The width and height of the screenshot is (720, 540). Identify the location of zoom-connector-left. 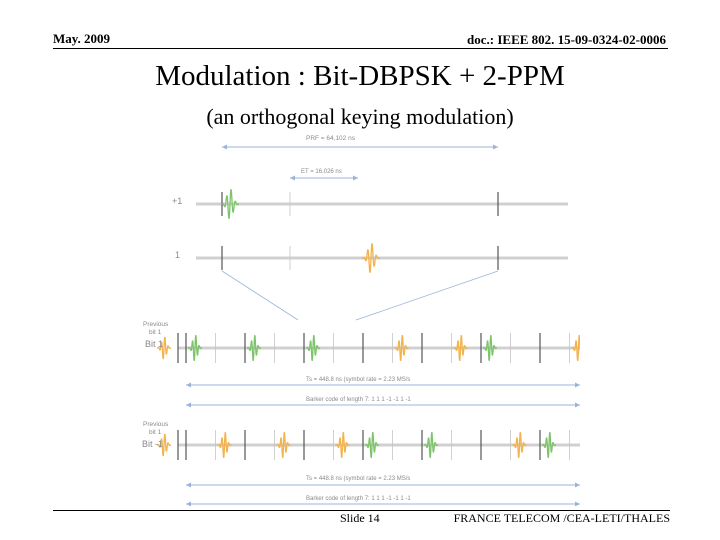
(260, 295).